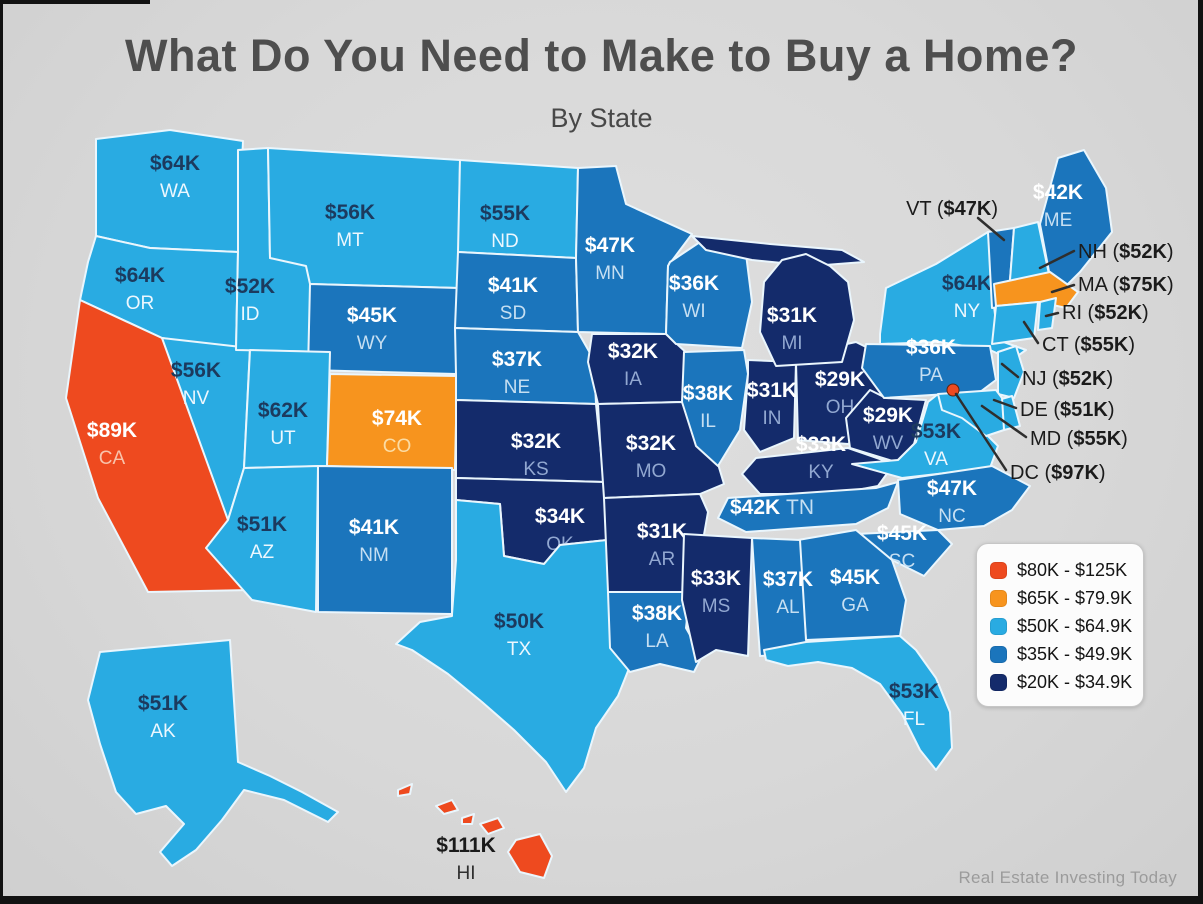 This screenshot has height=904, width=1203. Describe the element at coordinates (855, 605) in the screenshot. I see `state-abbr-GA: GA` at that location.